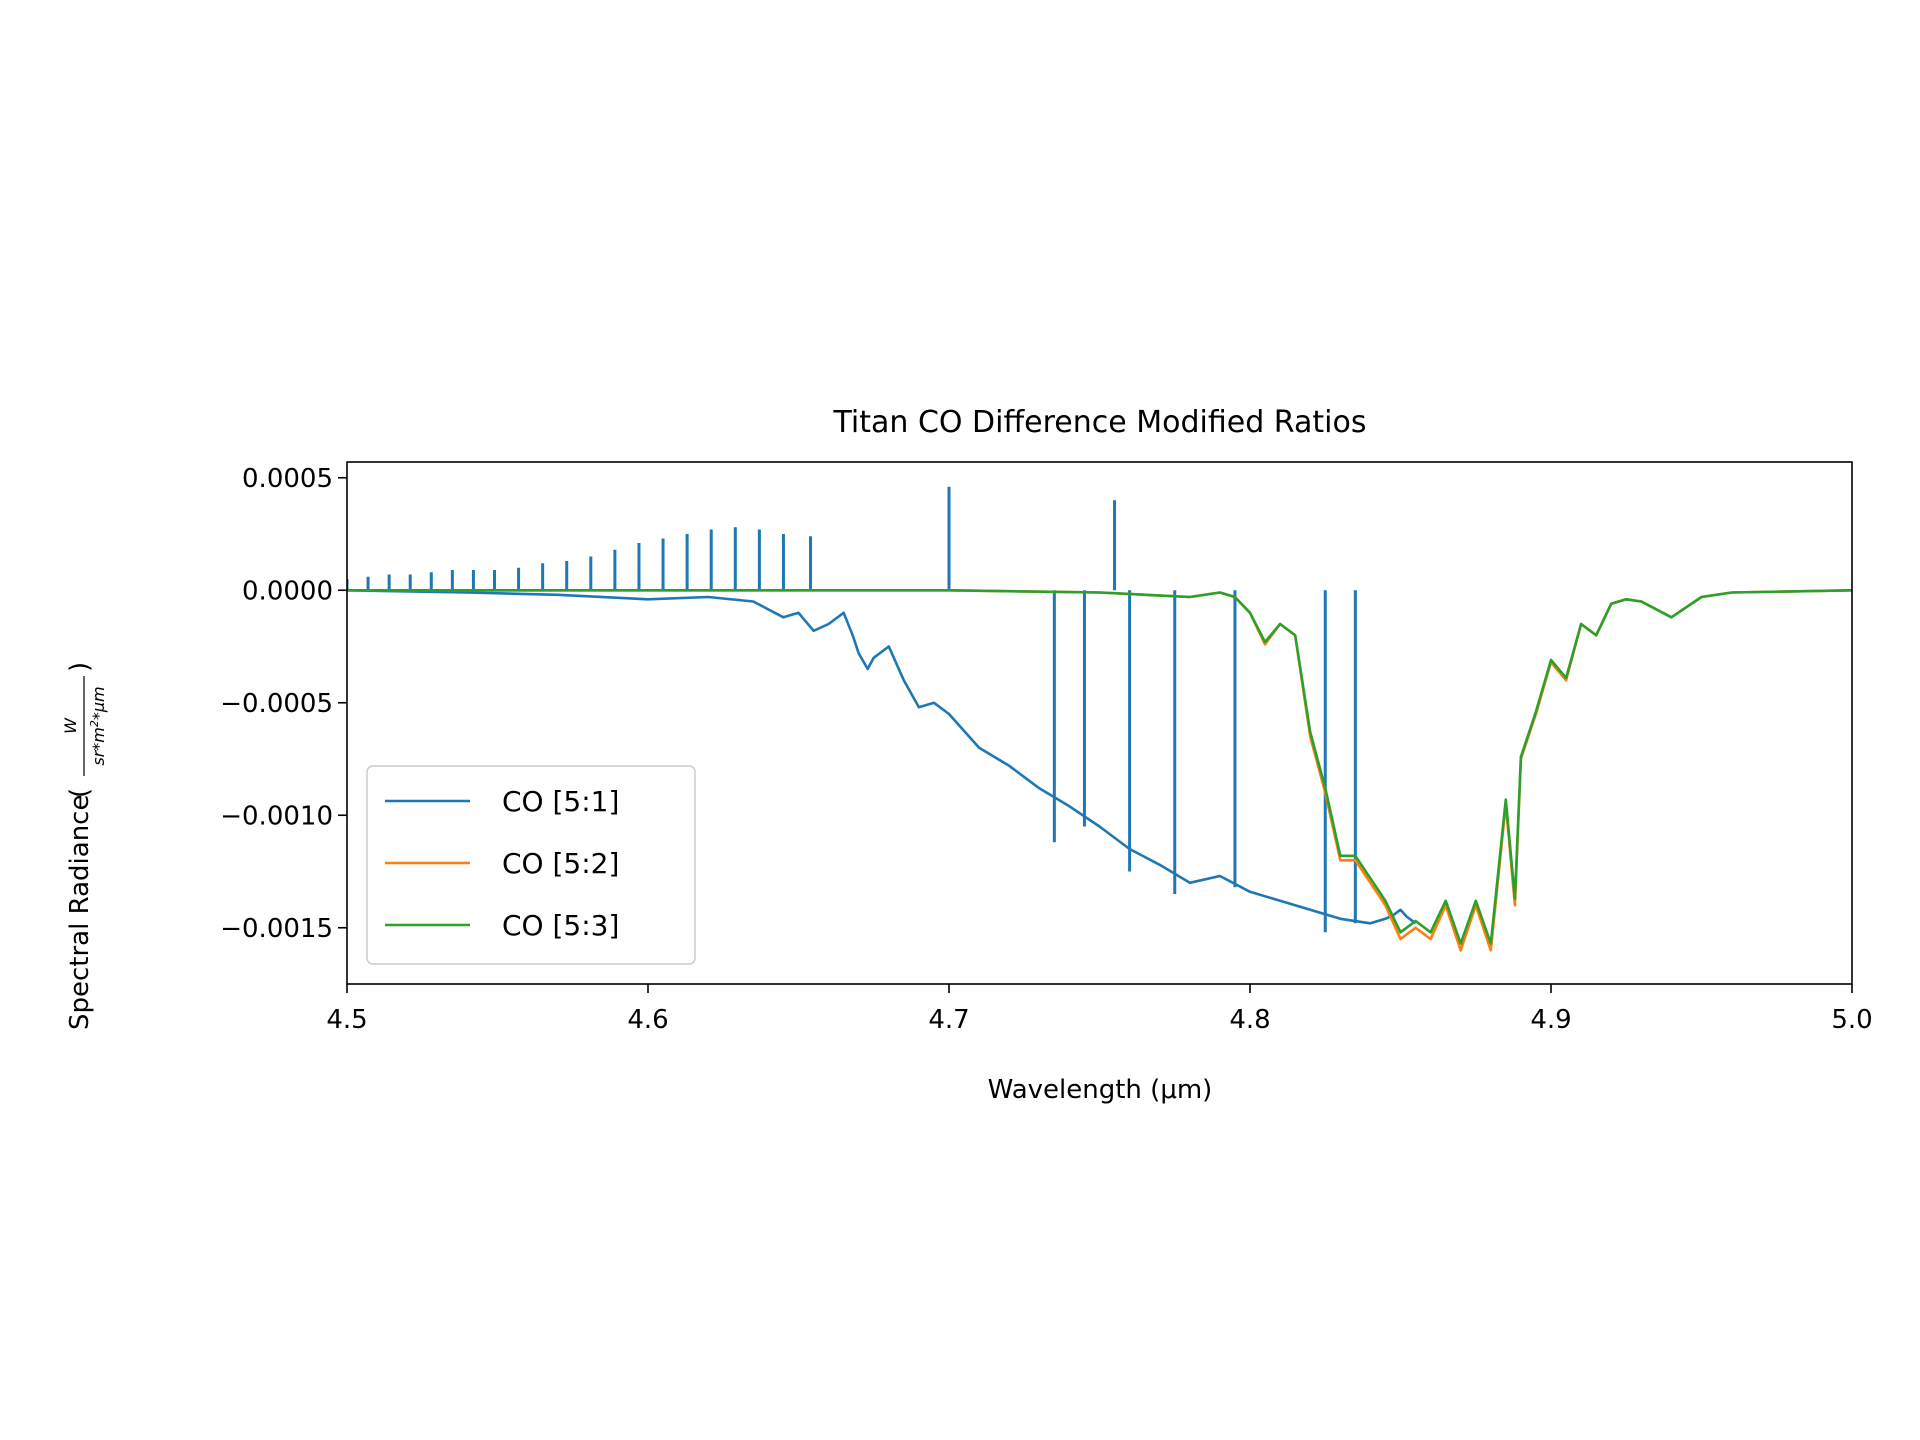 This screenshot has height=1440, width=1920. Describe the element at coordinates (1100, 1090) in the screenshot. I see `x-axis-label: Wavelength (μm)` at that location.